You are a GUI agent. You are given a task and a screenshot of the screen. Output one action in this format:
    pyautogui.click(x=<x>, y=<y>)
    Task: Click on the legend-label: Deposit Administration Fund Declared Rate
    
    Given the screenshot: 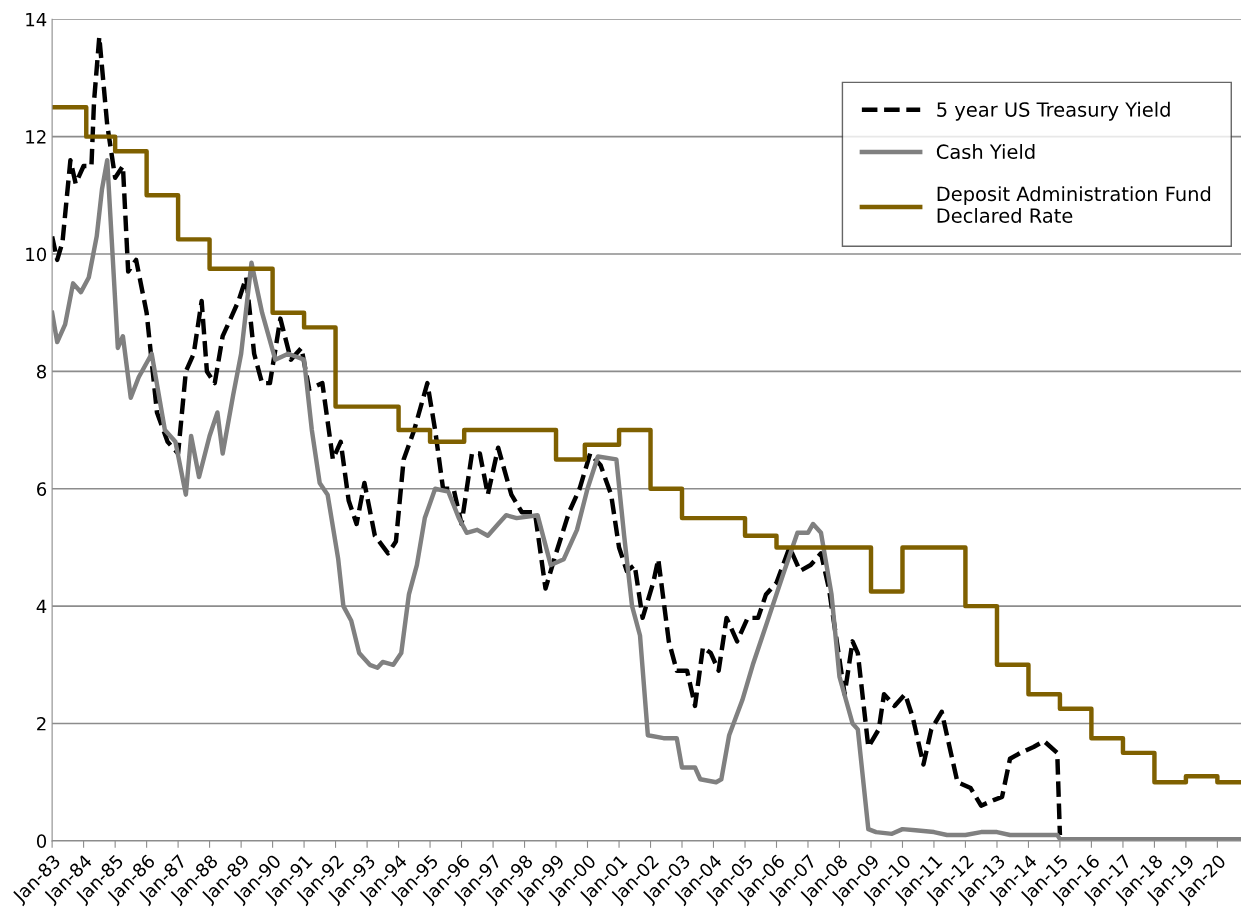 What is the action you would take?
    pyautogui.click(x=1074, y=204)
    